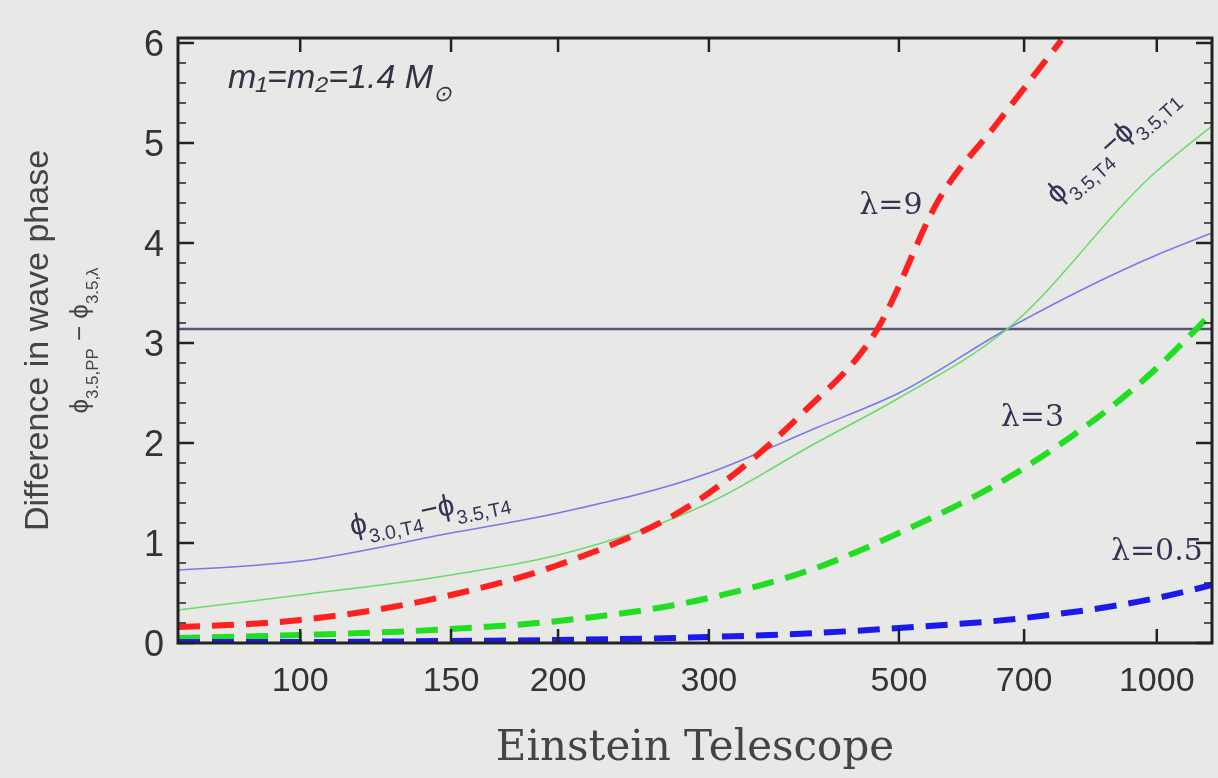  What do you see at coordinates (153, 143) in the screenshot?
I see `y-tick-label: 5` at bounding box center [153, 143].